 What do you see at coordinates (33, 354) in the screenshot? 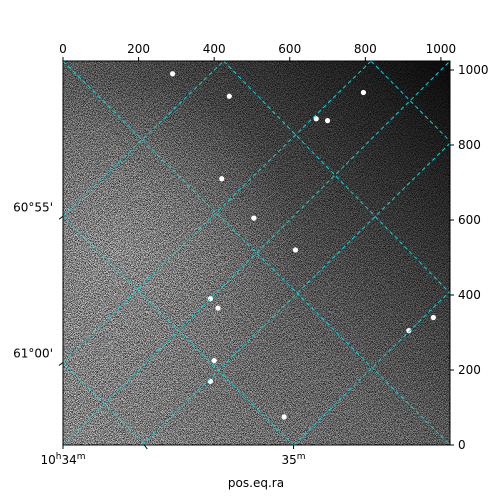
I see `dec-tick-label-1: 61°00'` at bounding box center [33, 354].